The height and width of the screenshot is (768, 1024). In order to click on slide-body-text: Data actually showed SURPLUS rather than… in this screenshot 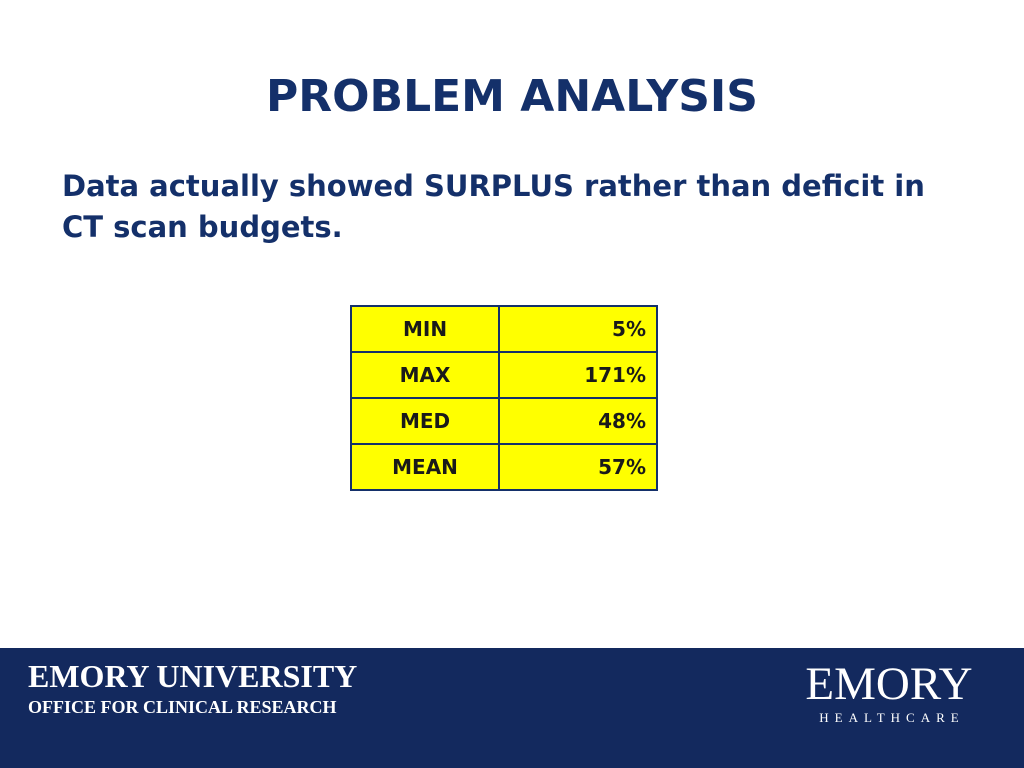, I will do `click(493, 206)`.